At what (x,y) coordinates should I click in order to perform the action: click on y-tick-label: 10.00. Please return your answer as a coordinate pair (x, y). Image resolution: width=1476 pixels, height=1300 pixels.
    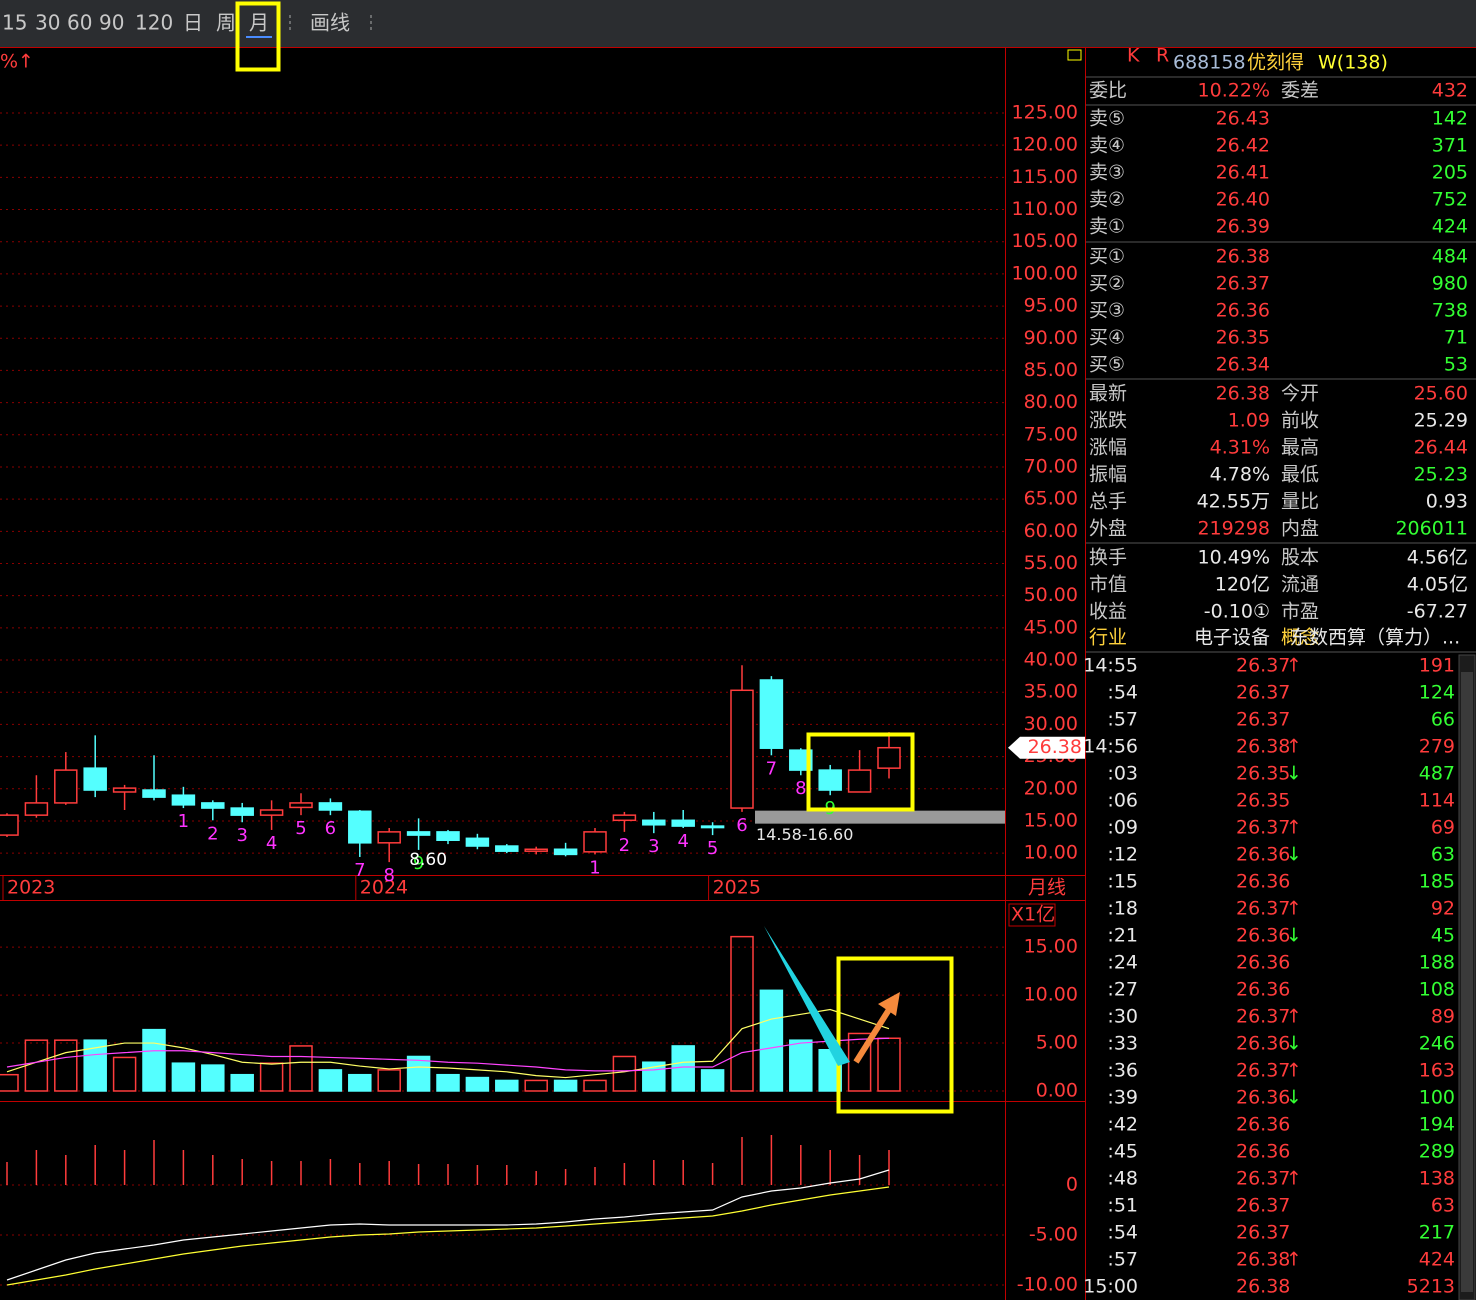
    Looking at the image, I should click on (1051, 995).